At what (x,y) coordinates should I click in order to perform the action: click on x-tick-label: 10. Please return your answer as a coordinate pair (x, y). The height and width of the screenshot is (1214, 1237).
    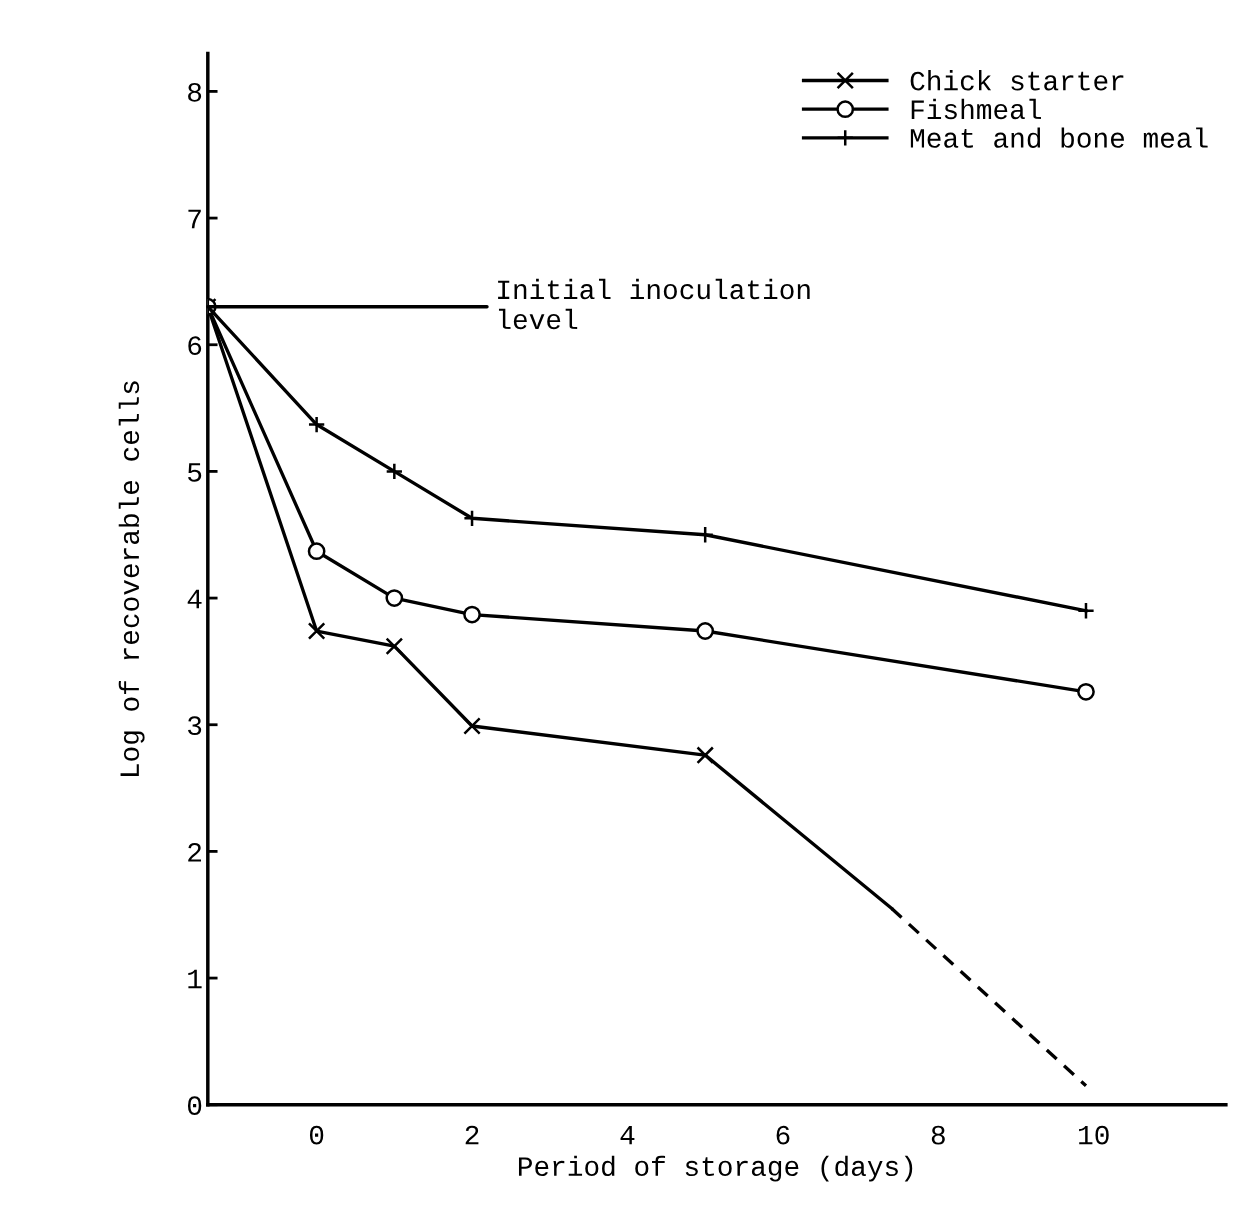
    Looking at the image, I should click on (1094, 1135).